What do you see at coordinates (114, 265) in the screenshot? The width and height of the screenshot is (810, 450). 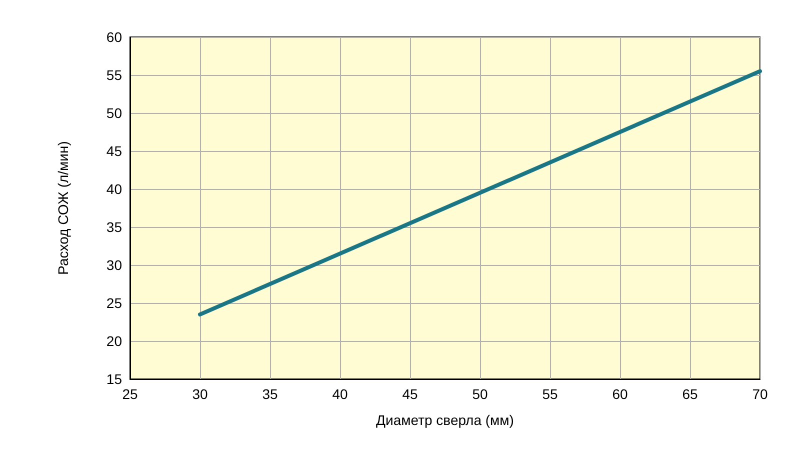 I see `y-tick-label: 30` at bounding box center [114, 265].